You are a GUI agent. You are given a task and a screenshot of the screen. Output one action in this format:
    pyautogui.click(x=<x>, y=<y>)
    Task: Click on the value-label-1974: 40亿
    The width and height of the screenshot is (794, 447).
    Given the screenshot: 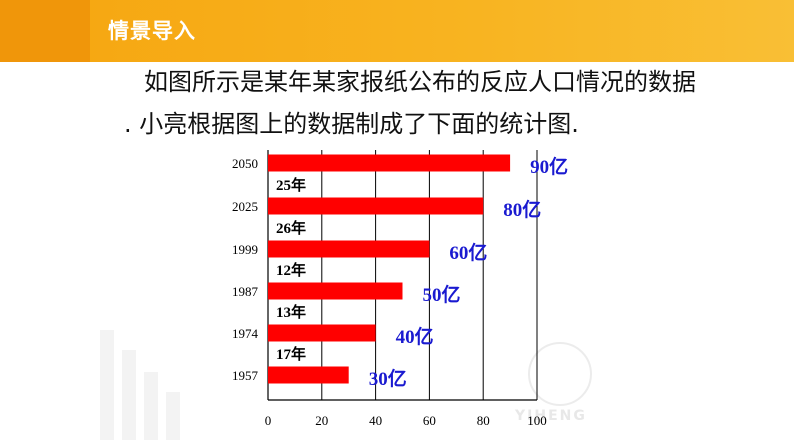 What is the action you would take?
    pyautogui.click(x=415, y=336)
    